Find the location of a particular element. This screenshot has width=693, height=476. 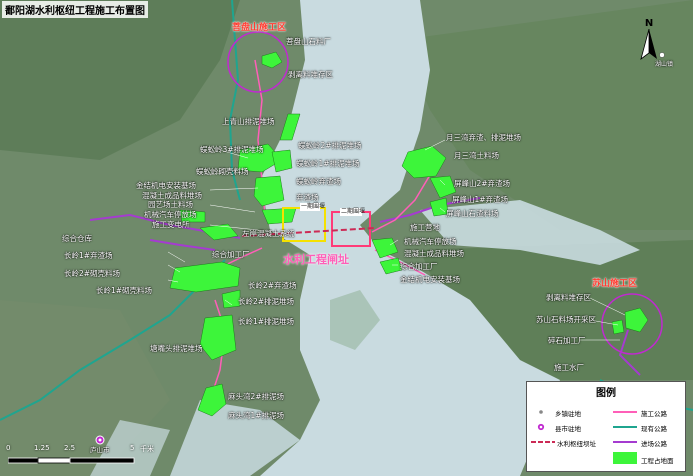

existing-road-north is located at coordinates (234, 100).